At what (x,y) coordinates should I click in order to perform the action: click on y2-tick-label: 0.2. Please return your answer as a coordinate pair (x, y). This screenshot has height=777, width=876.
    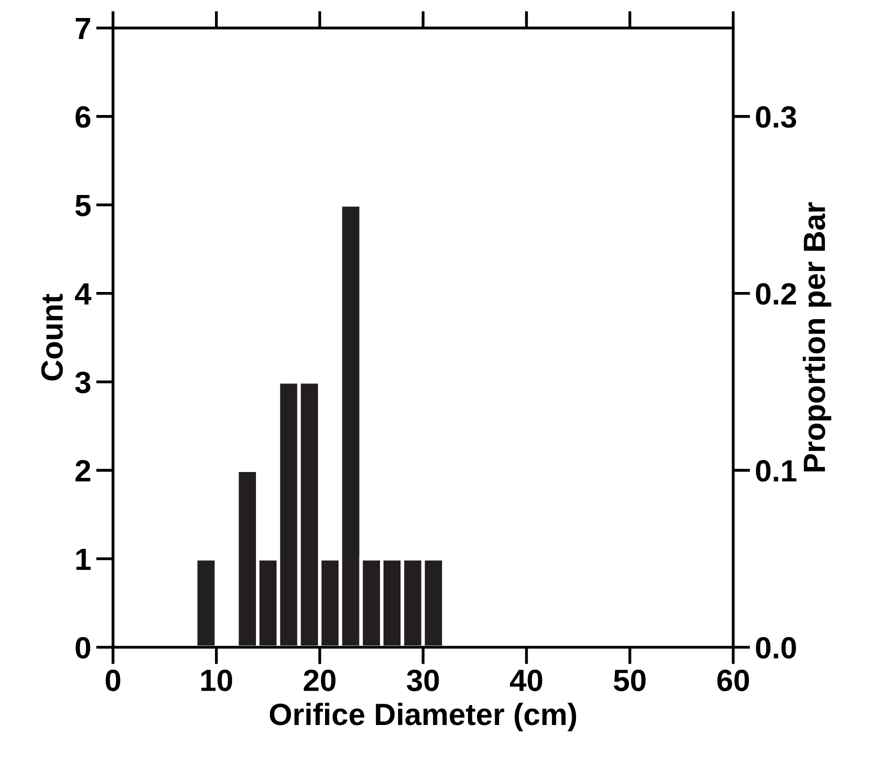
    Looking at the image, I should click on (776, 294).